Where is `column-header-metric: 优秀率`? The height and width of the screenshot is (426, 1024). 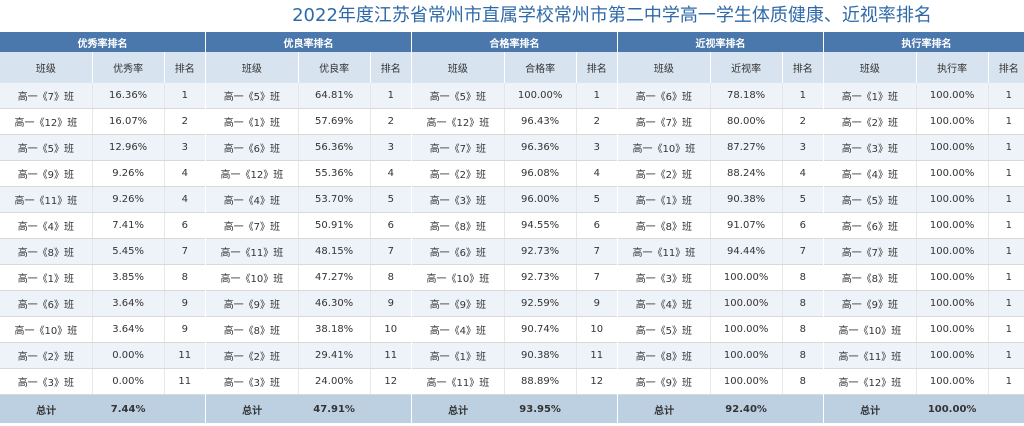
column-header-metric: 优秀率 is located at coordinates (128, 67).